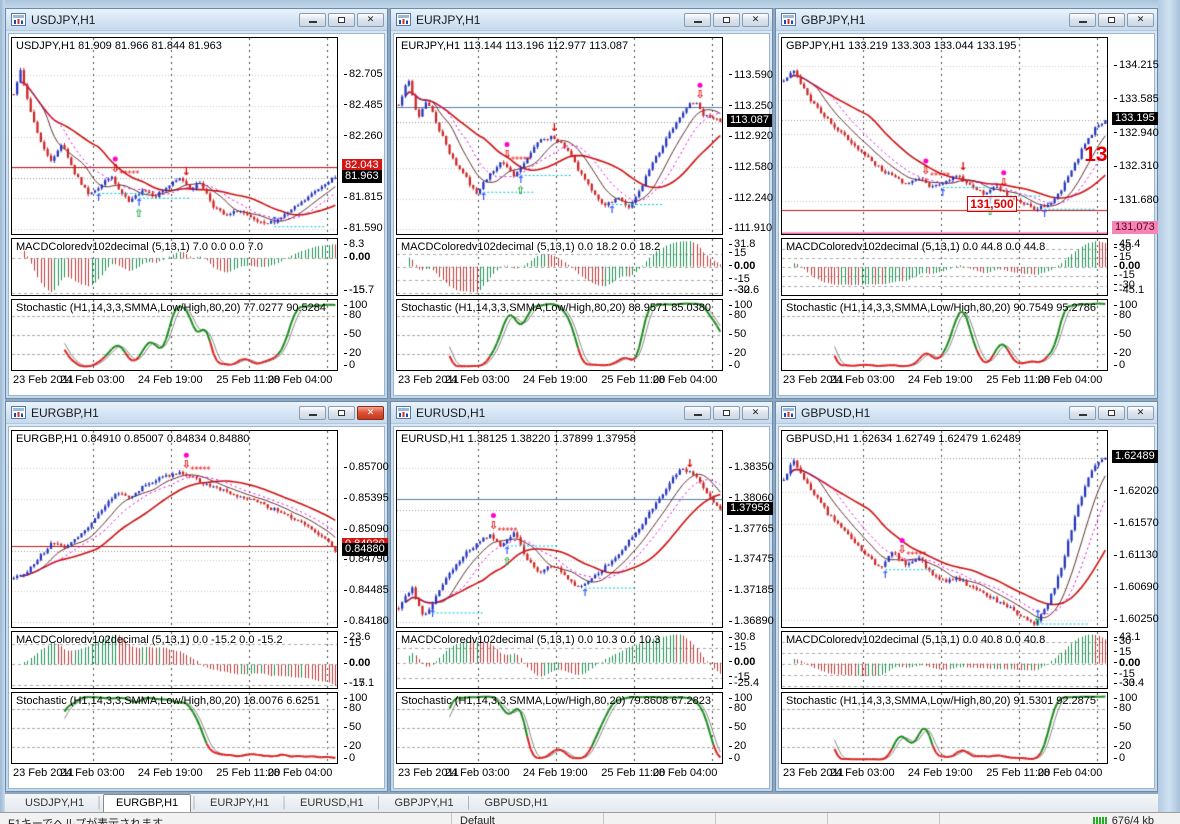 Image resolution: width=1180 pixels, height=824 pixels. What do you see at coordinates (750, 267) in the screenshot?
I see `macd-axis: 31.8 15 0.00 -15 -30 -32.6` at bounding box center [750, 267].